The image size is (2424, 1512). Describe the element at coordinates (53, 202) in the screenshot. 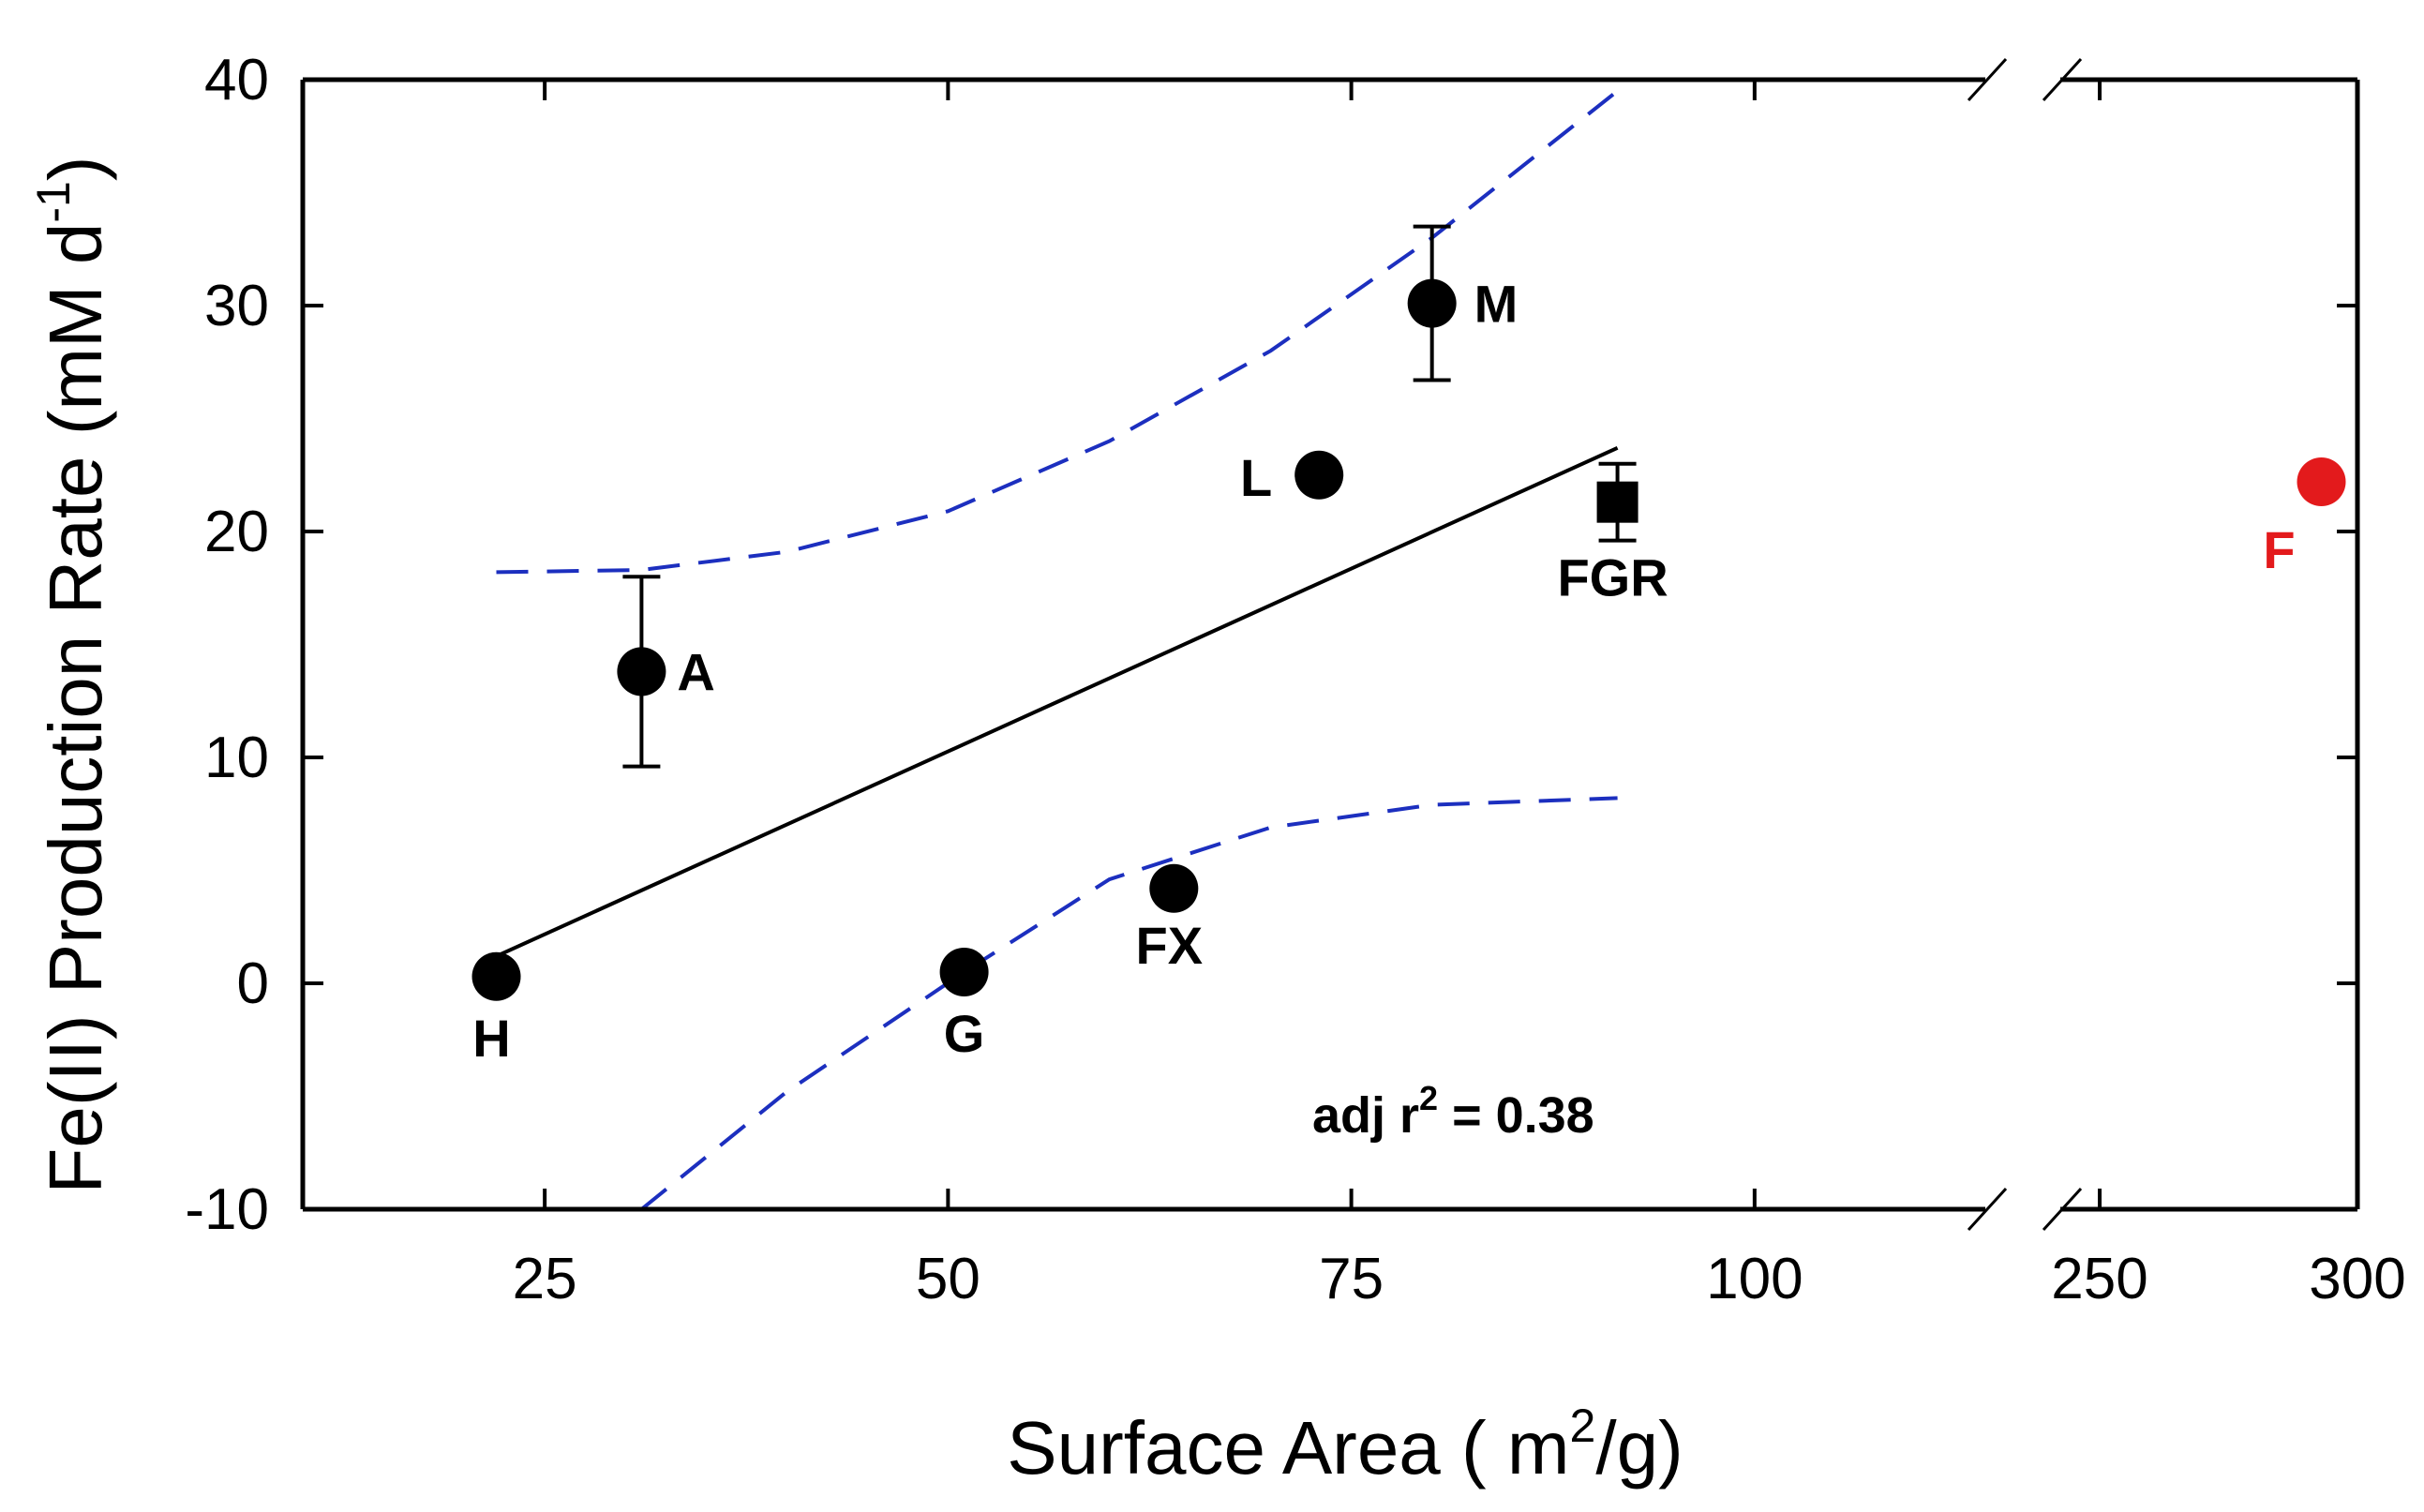

I see `y-axis-title-sup: -1` at that location.